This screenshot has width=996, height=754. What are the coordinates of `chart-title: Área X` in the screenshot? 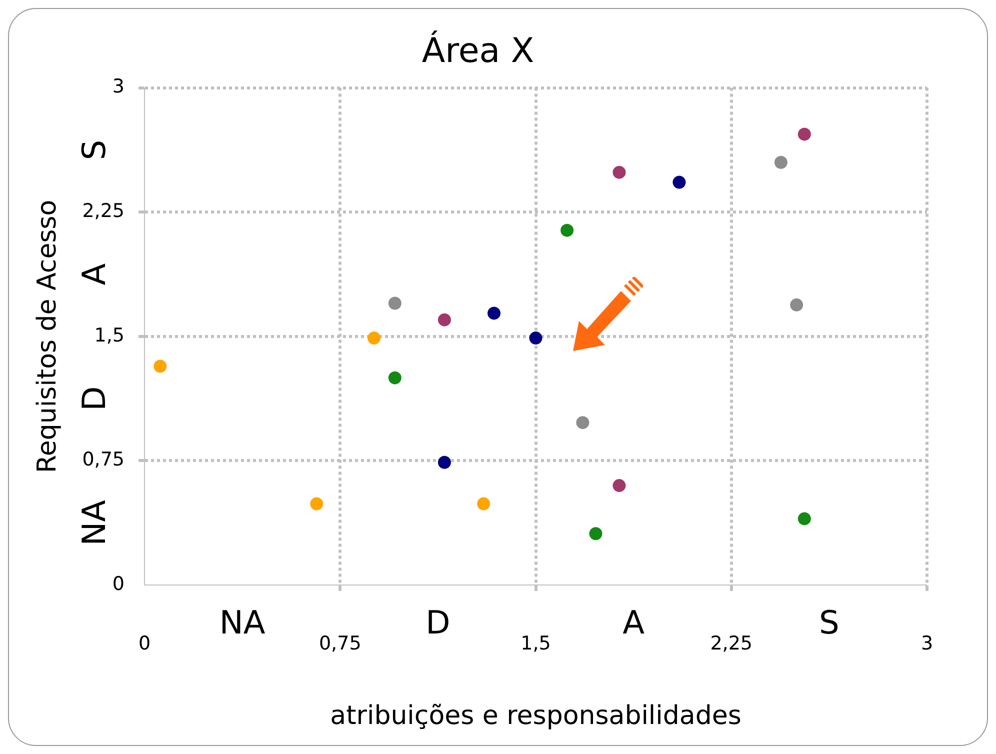 It's located at (478, 51).